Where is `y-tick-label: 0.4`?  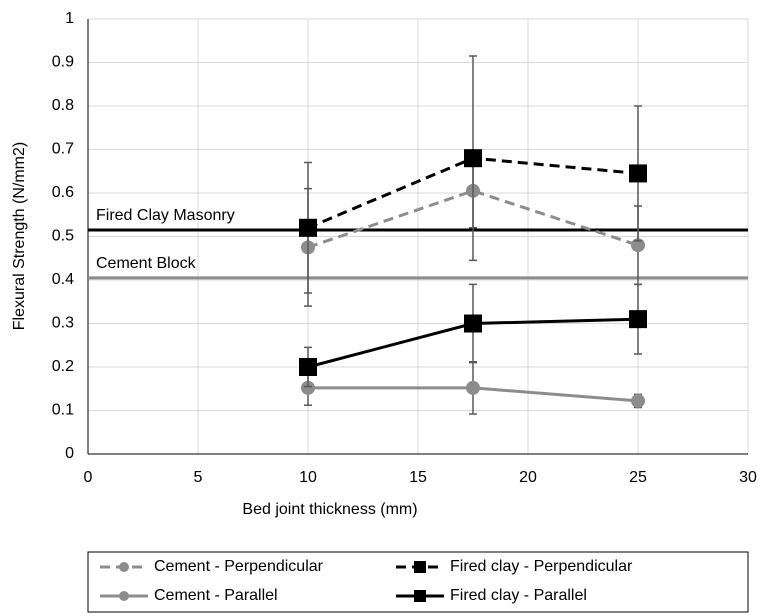 y-tick-label: 0.4 is located at coordinates (63, 279).